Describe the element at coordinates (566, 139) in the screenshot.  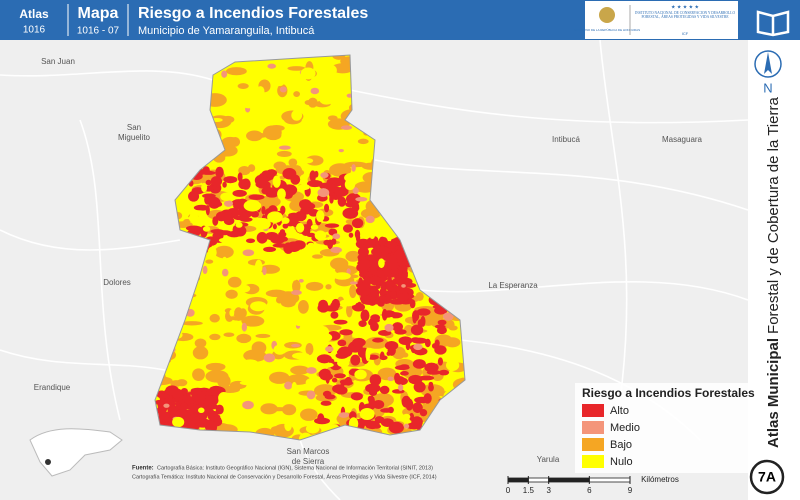
I see `place-label: Intibucá` at that location.